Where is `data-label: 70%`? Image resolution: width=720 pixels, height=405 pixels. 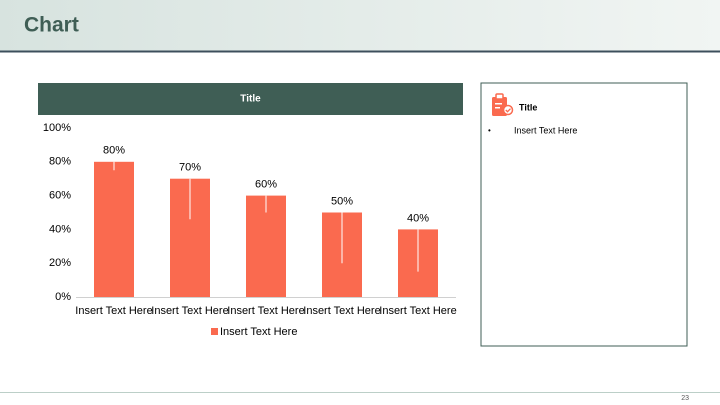
data-label: 70% is located at coordinates (190, 168).